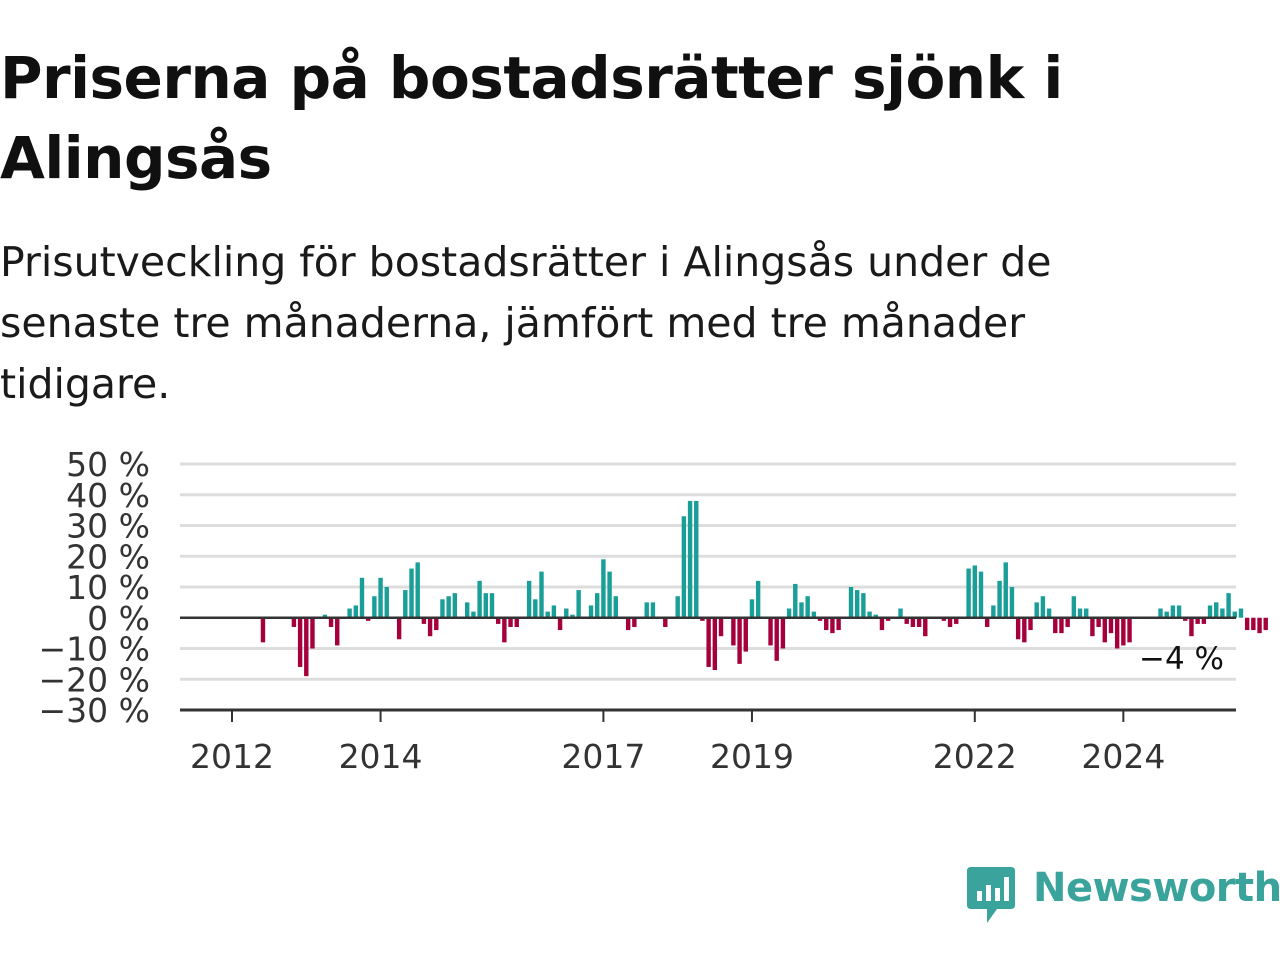 The image size is (1280, 960). What do you see at coordinates (232, 756) in the screenshot?
I see `x-tick-label: 2012` at bounding box center [232, 756].